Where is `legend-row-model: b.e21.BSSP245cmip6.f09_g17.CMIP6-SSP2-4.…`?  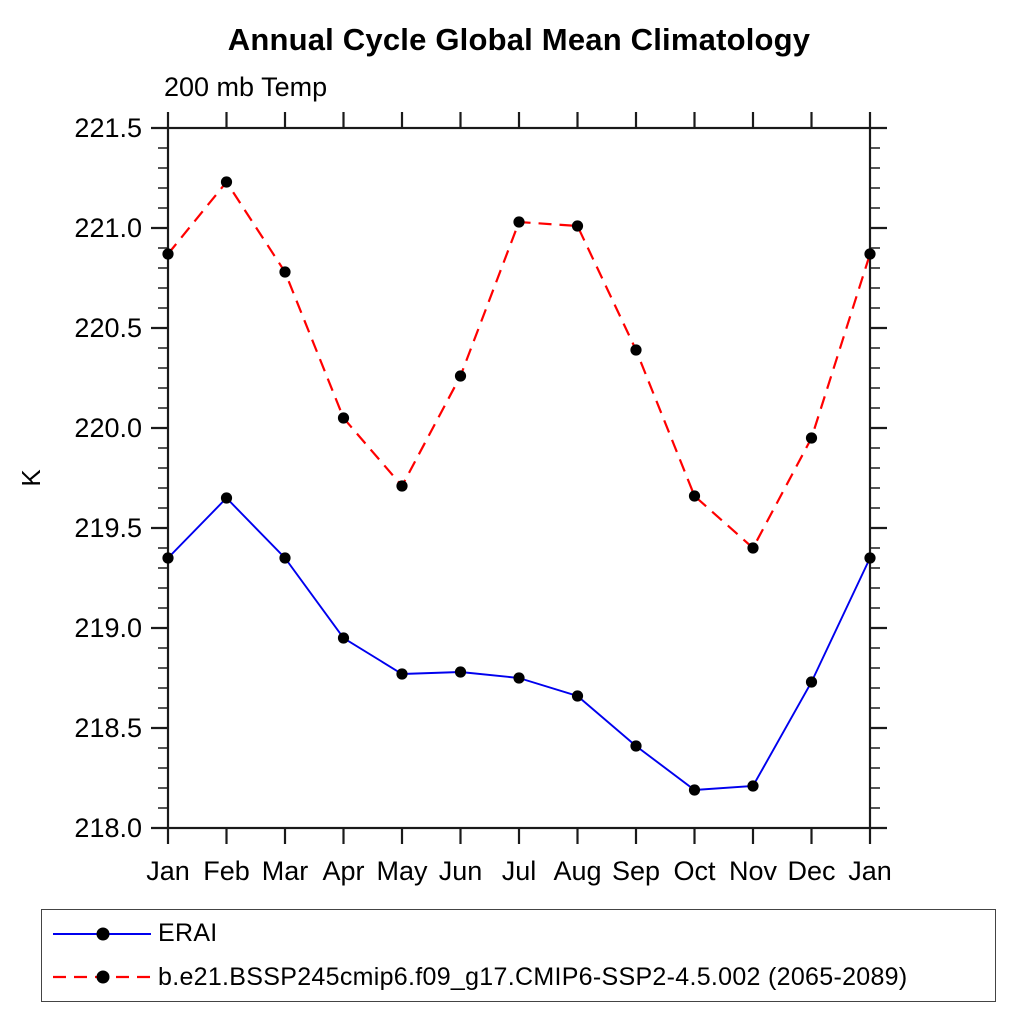 legend-row-model: b.e21.BSSP245cmip6.f09_g17.CMIP6-SSP2-4.… is located at coordinates (521, 977).